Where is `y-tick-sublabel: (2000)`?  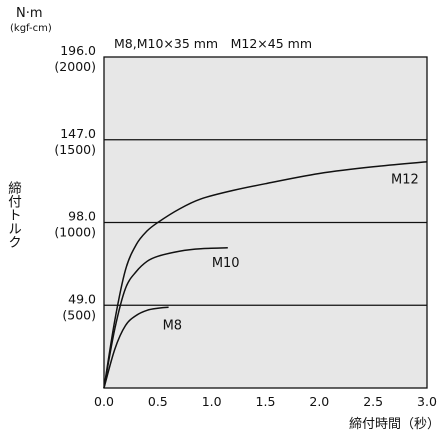
y-tick-sublabel: (2000) is located at coordinates (75, 66).